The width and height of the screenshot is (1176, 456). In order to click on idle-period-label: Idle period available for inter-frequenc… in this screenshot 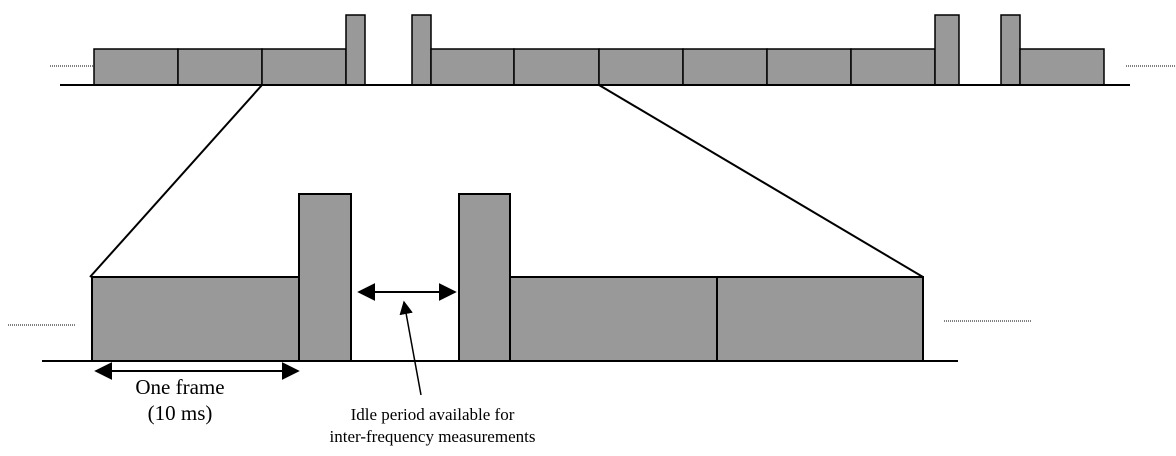, I will do `click(432, 426)`.